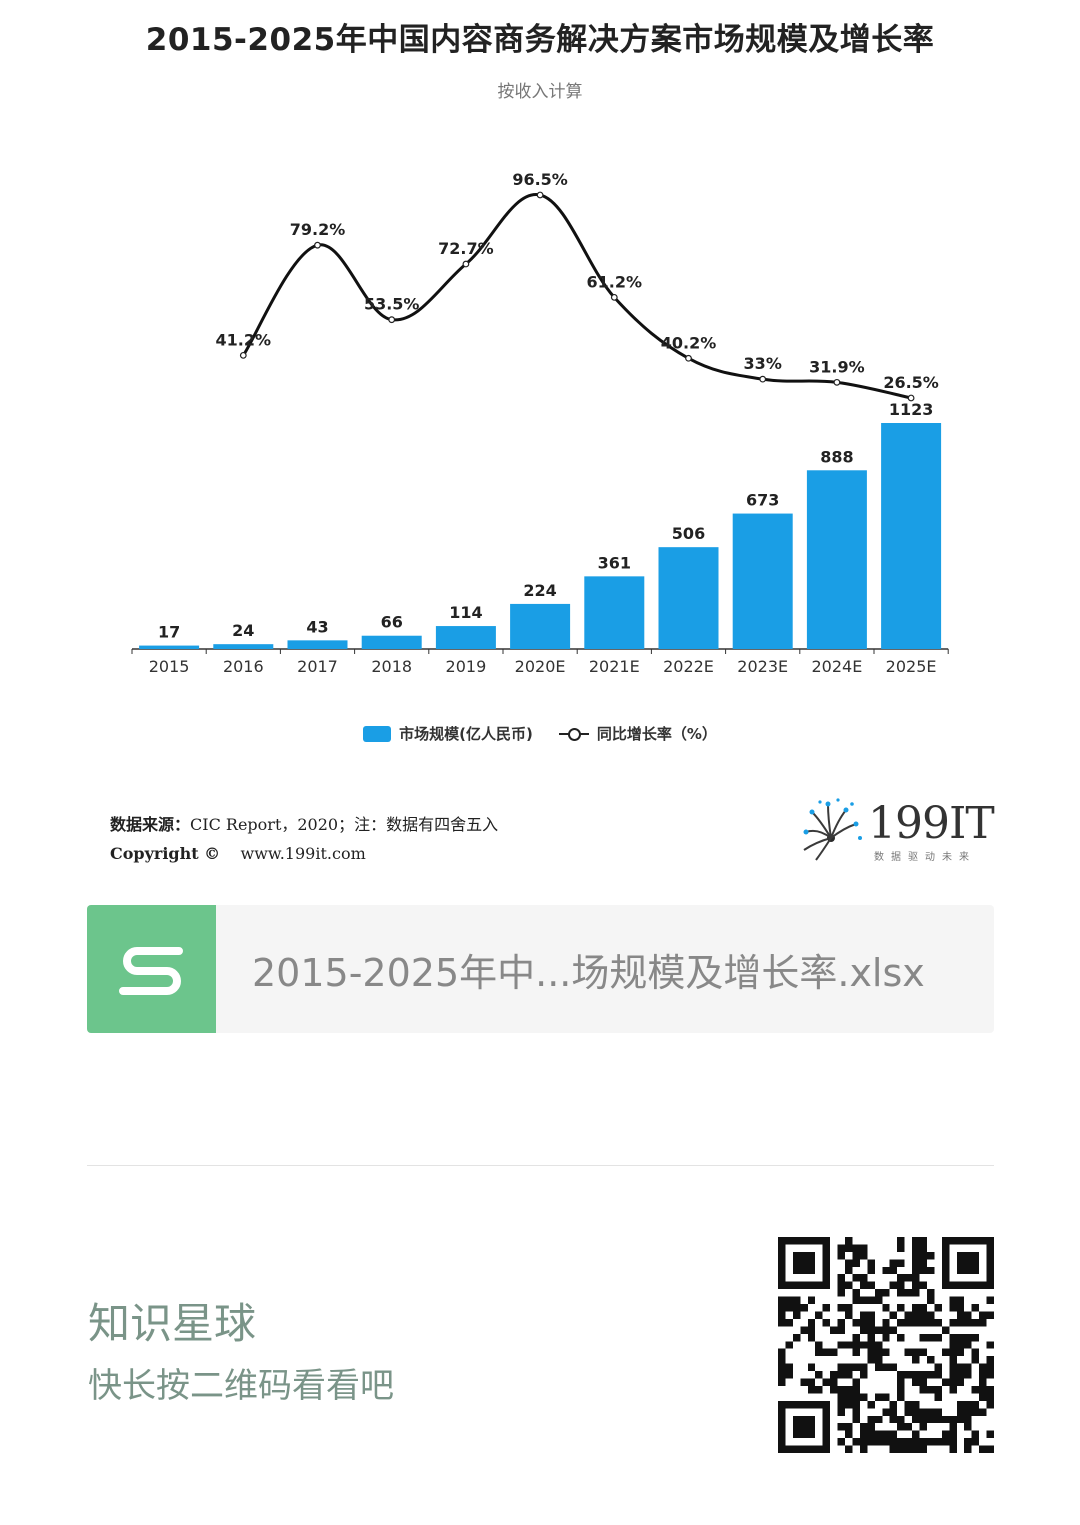 The image size is (1080, 1525). I want to click on bar-value-label: 43, so click(317, 626).